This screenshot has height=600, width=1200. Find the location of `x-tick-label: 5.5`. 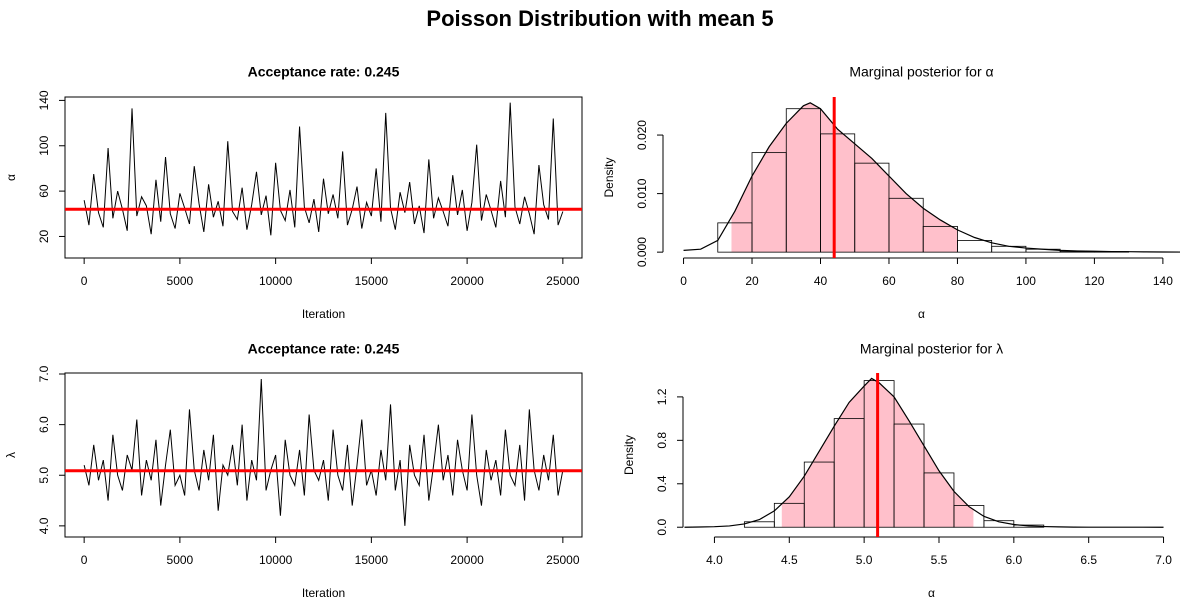

x-tick-label: 5.5 is located at coordinates (939, 560).